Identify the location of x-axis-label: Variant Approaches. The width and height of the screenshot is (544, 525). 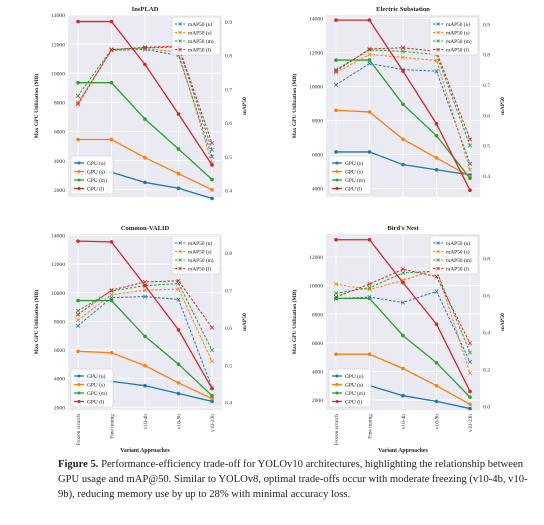
(145, 451).